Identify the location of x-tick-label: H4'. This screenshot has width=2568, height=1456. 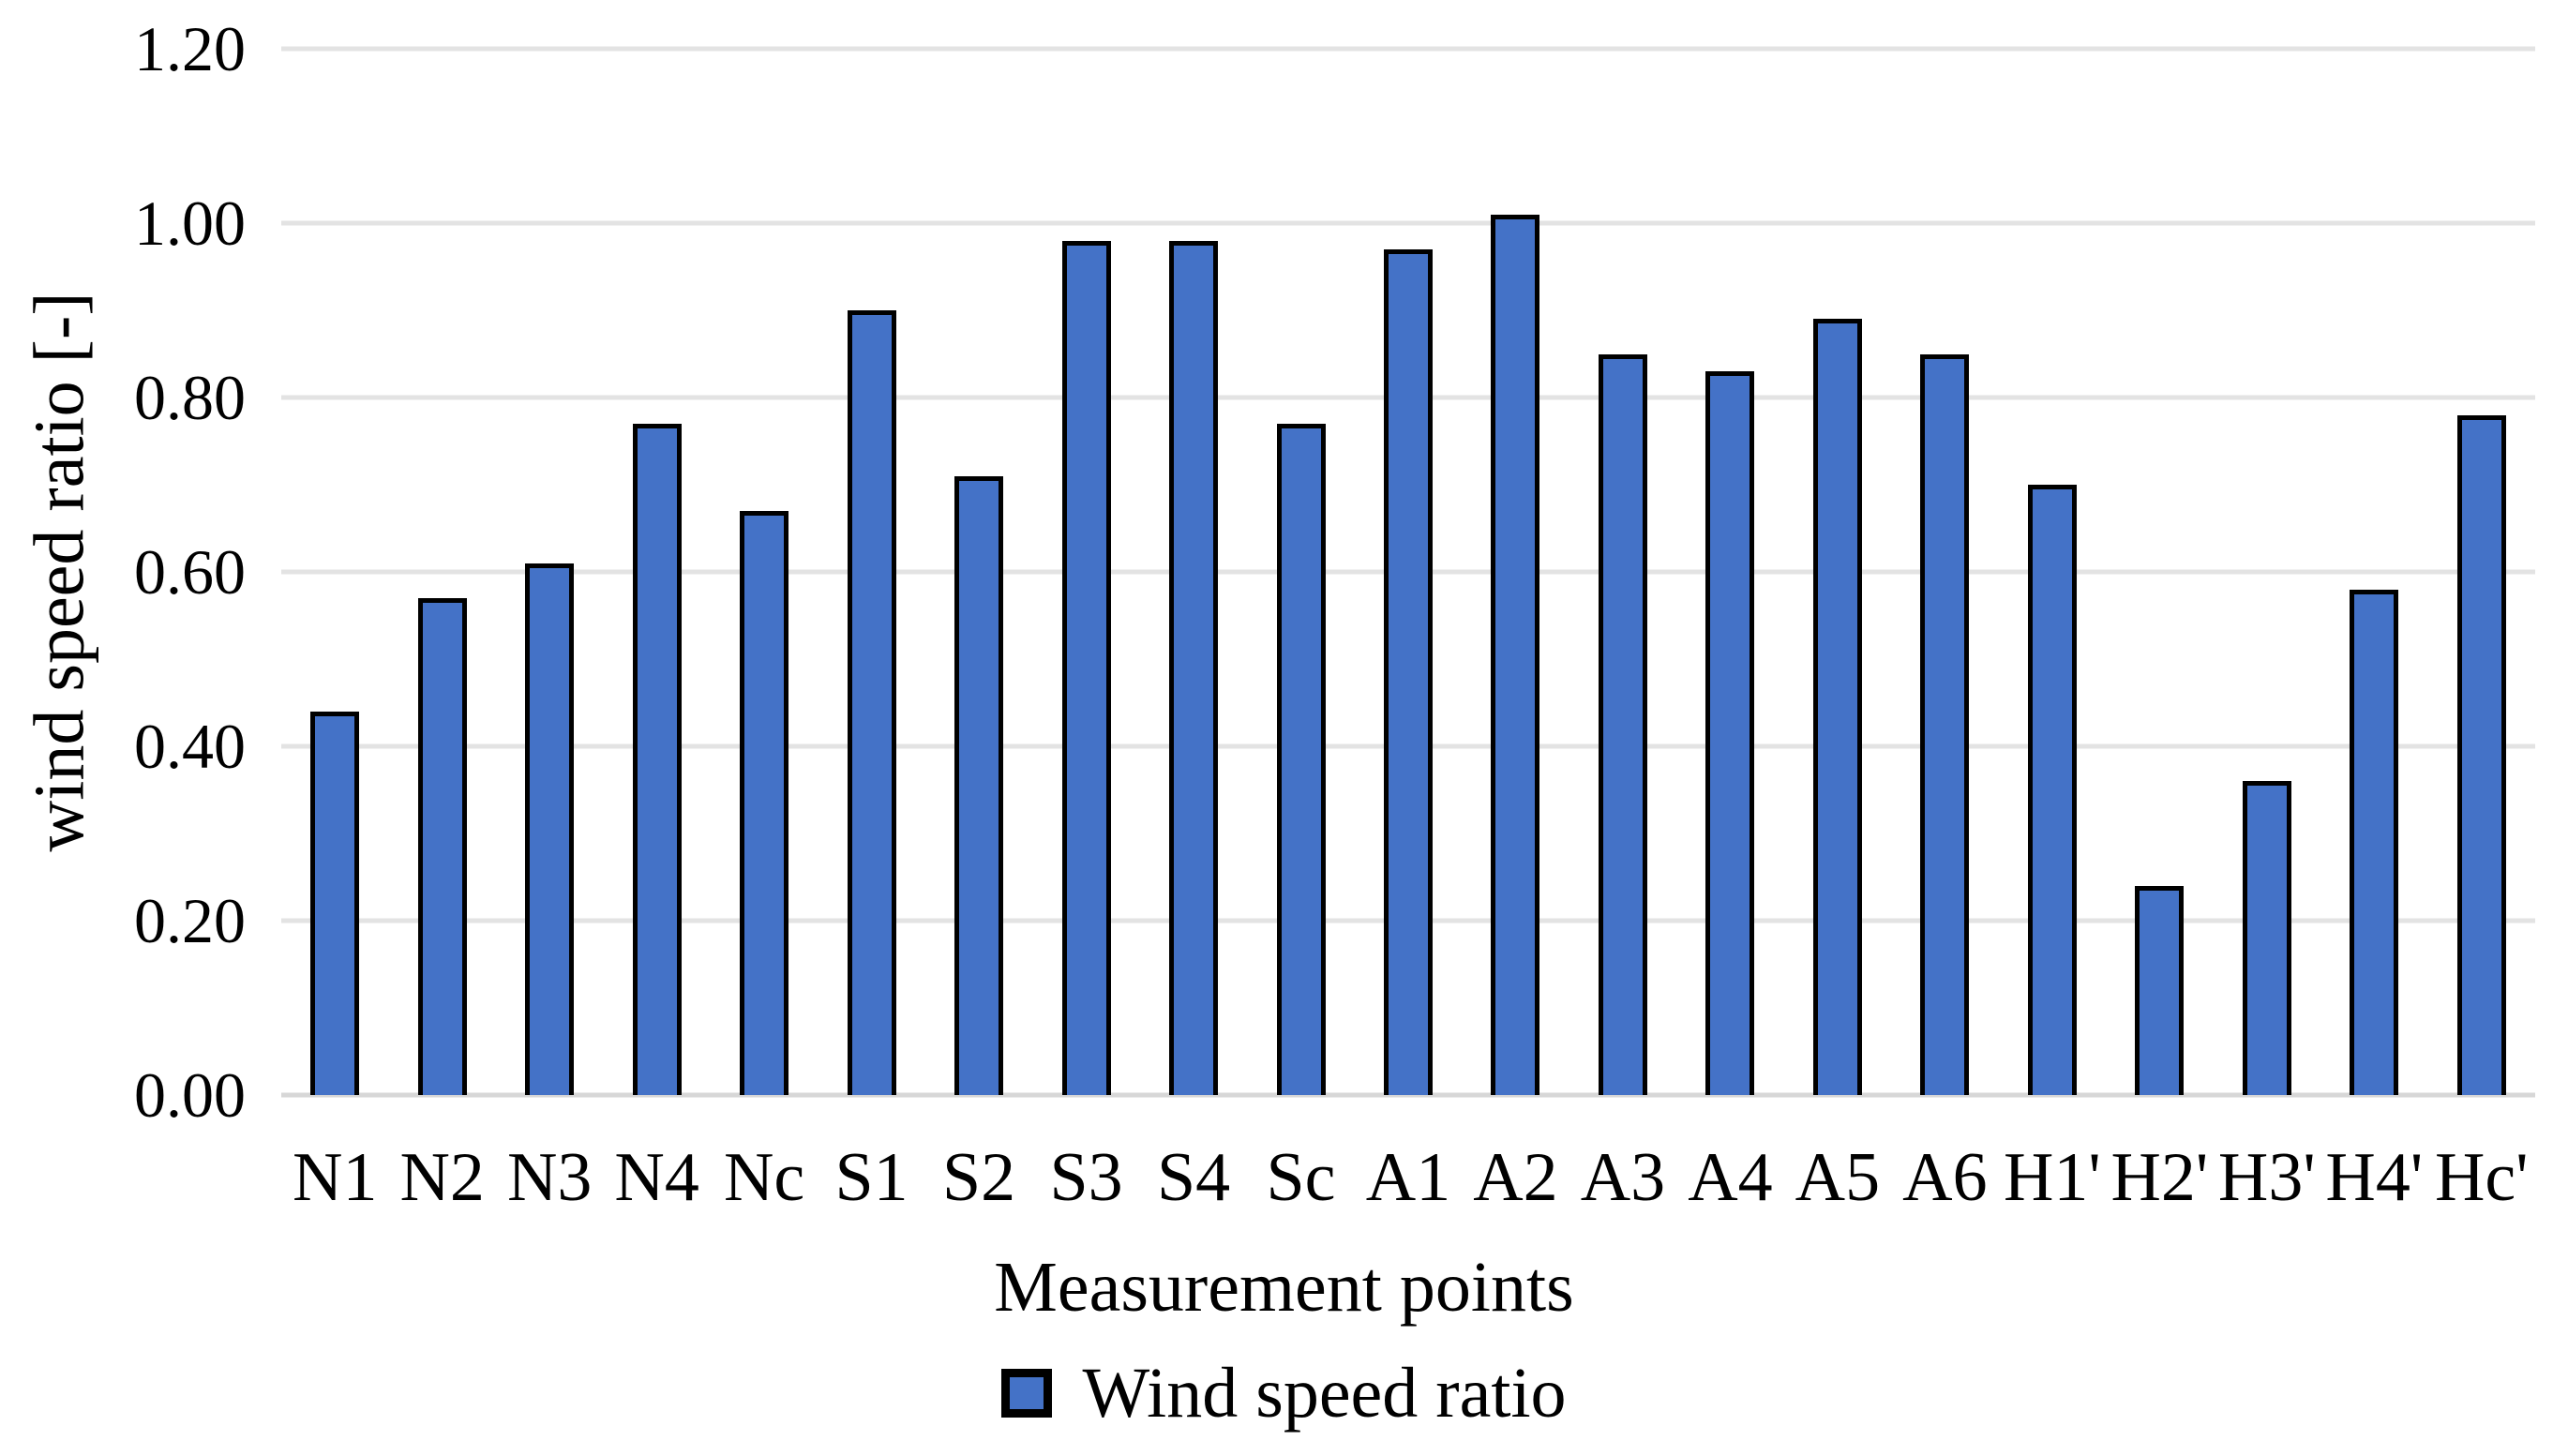
(2374, 1177).